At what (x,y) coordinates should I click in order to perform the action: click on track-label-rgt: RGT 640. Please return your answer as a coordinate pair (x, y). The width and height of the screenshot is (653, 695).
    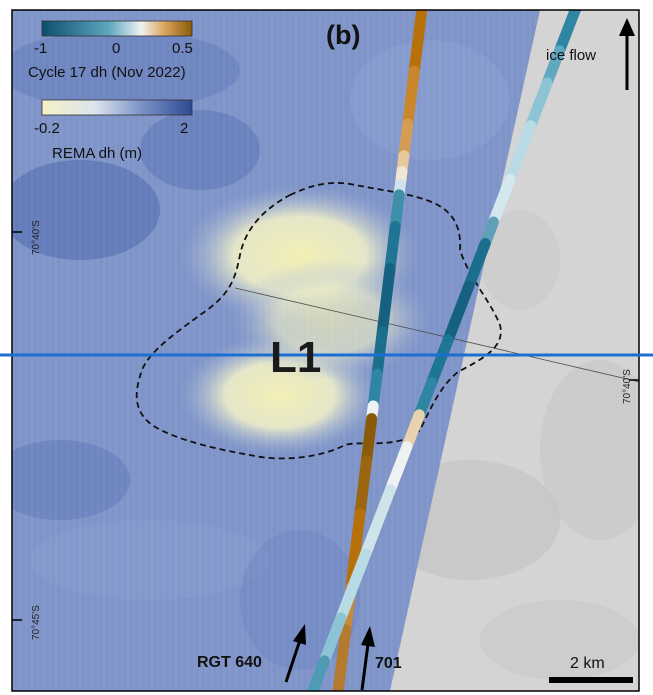
    Looking at the image, I should click on (229, 662).